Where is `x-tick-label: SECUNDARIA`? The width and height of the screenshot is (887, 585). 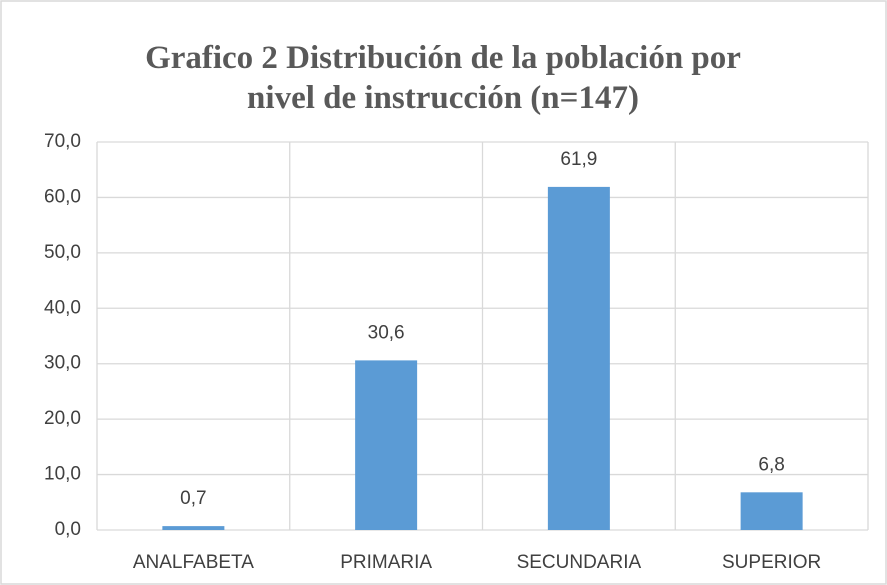 x-tick-label: SECUNDARIA is located at coordinates (579, 562).